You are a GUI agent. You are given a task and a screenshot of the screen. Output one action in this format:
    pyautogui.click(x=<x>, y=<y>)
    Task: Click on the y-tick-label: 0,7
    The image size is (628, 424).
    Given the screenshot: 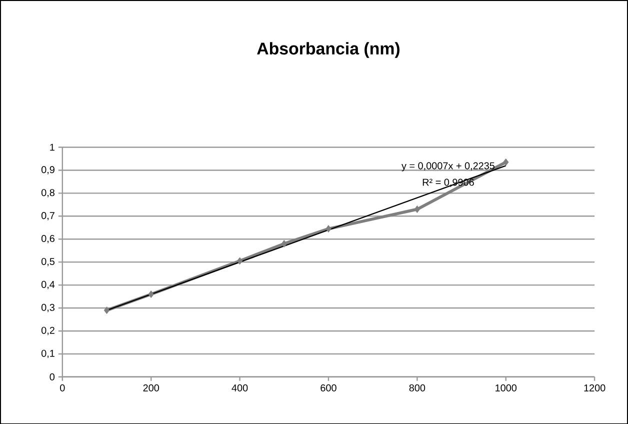 What is the action you would take?
    pyautogui.click(x=47, y=216)
    